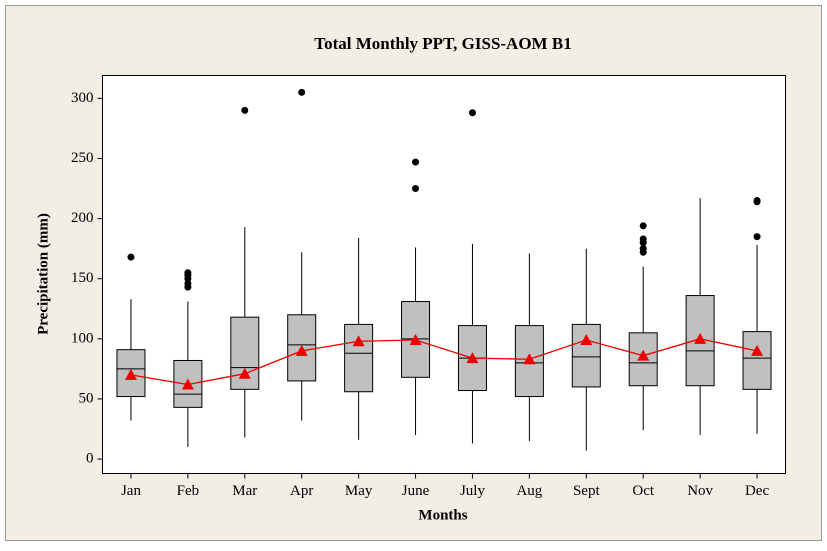  What do you see at coordinates (82, 338) in the screenshot?
I see `y-tick-label: 100` at bounding box center [82, 338].